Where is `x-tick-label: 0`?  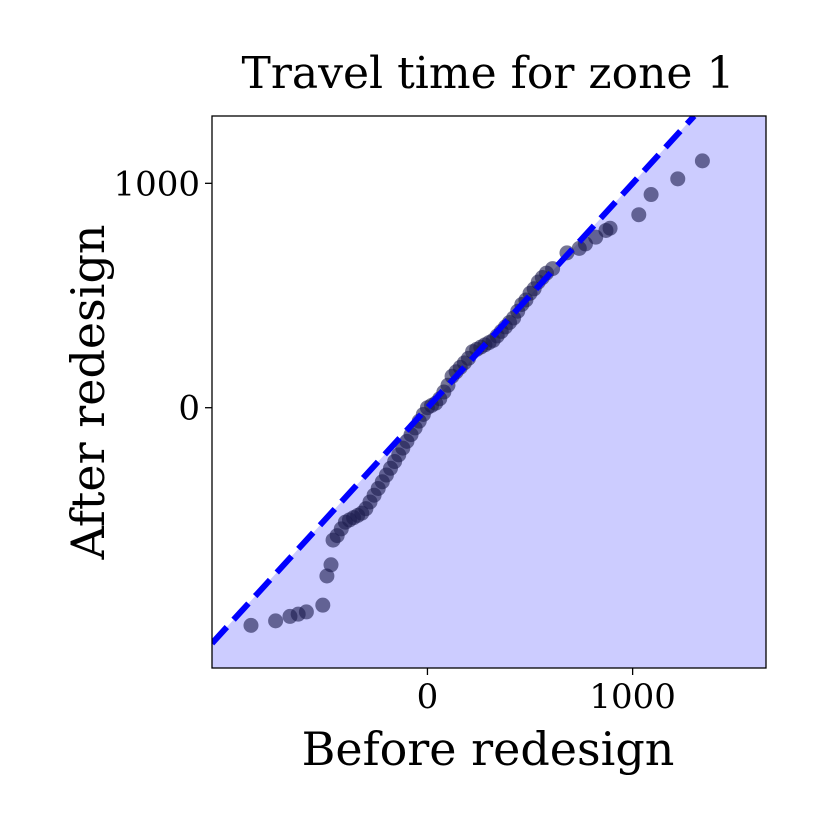 x-tick-label: 0 is located at coordinates (428, 697).